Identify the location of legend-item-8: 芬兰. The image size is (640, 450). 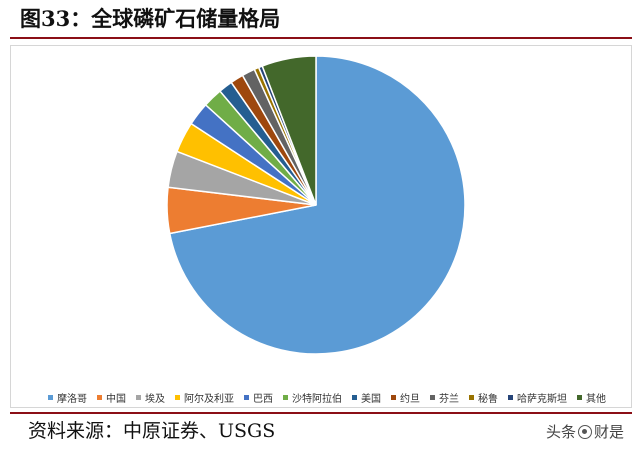
(444, 397).